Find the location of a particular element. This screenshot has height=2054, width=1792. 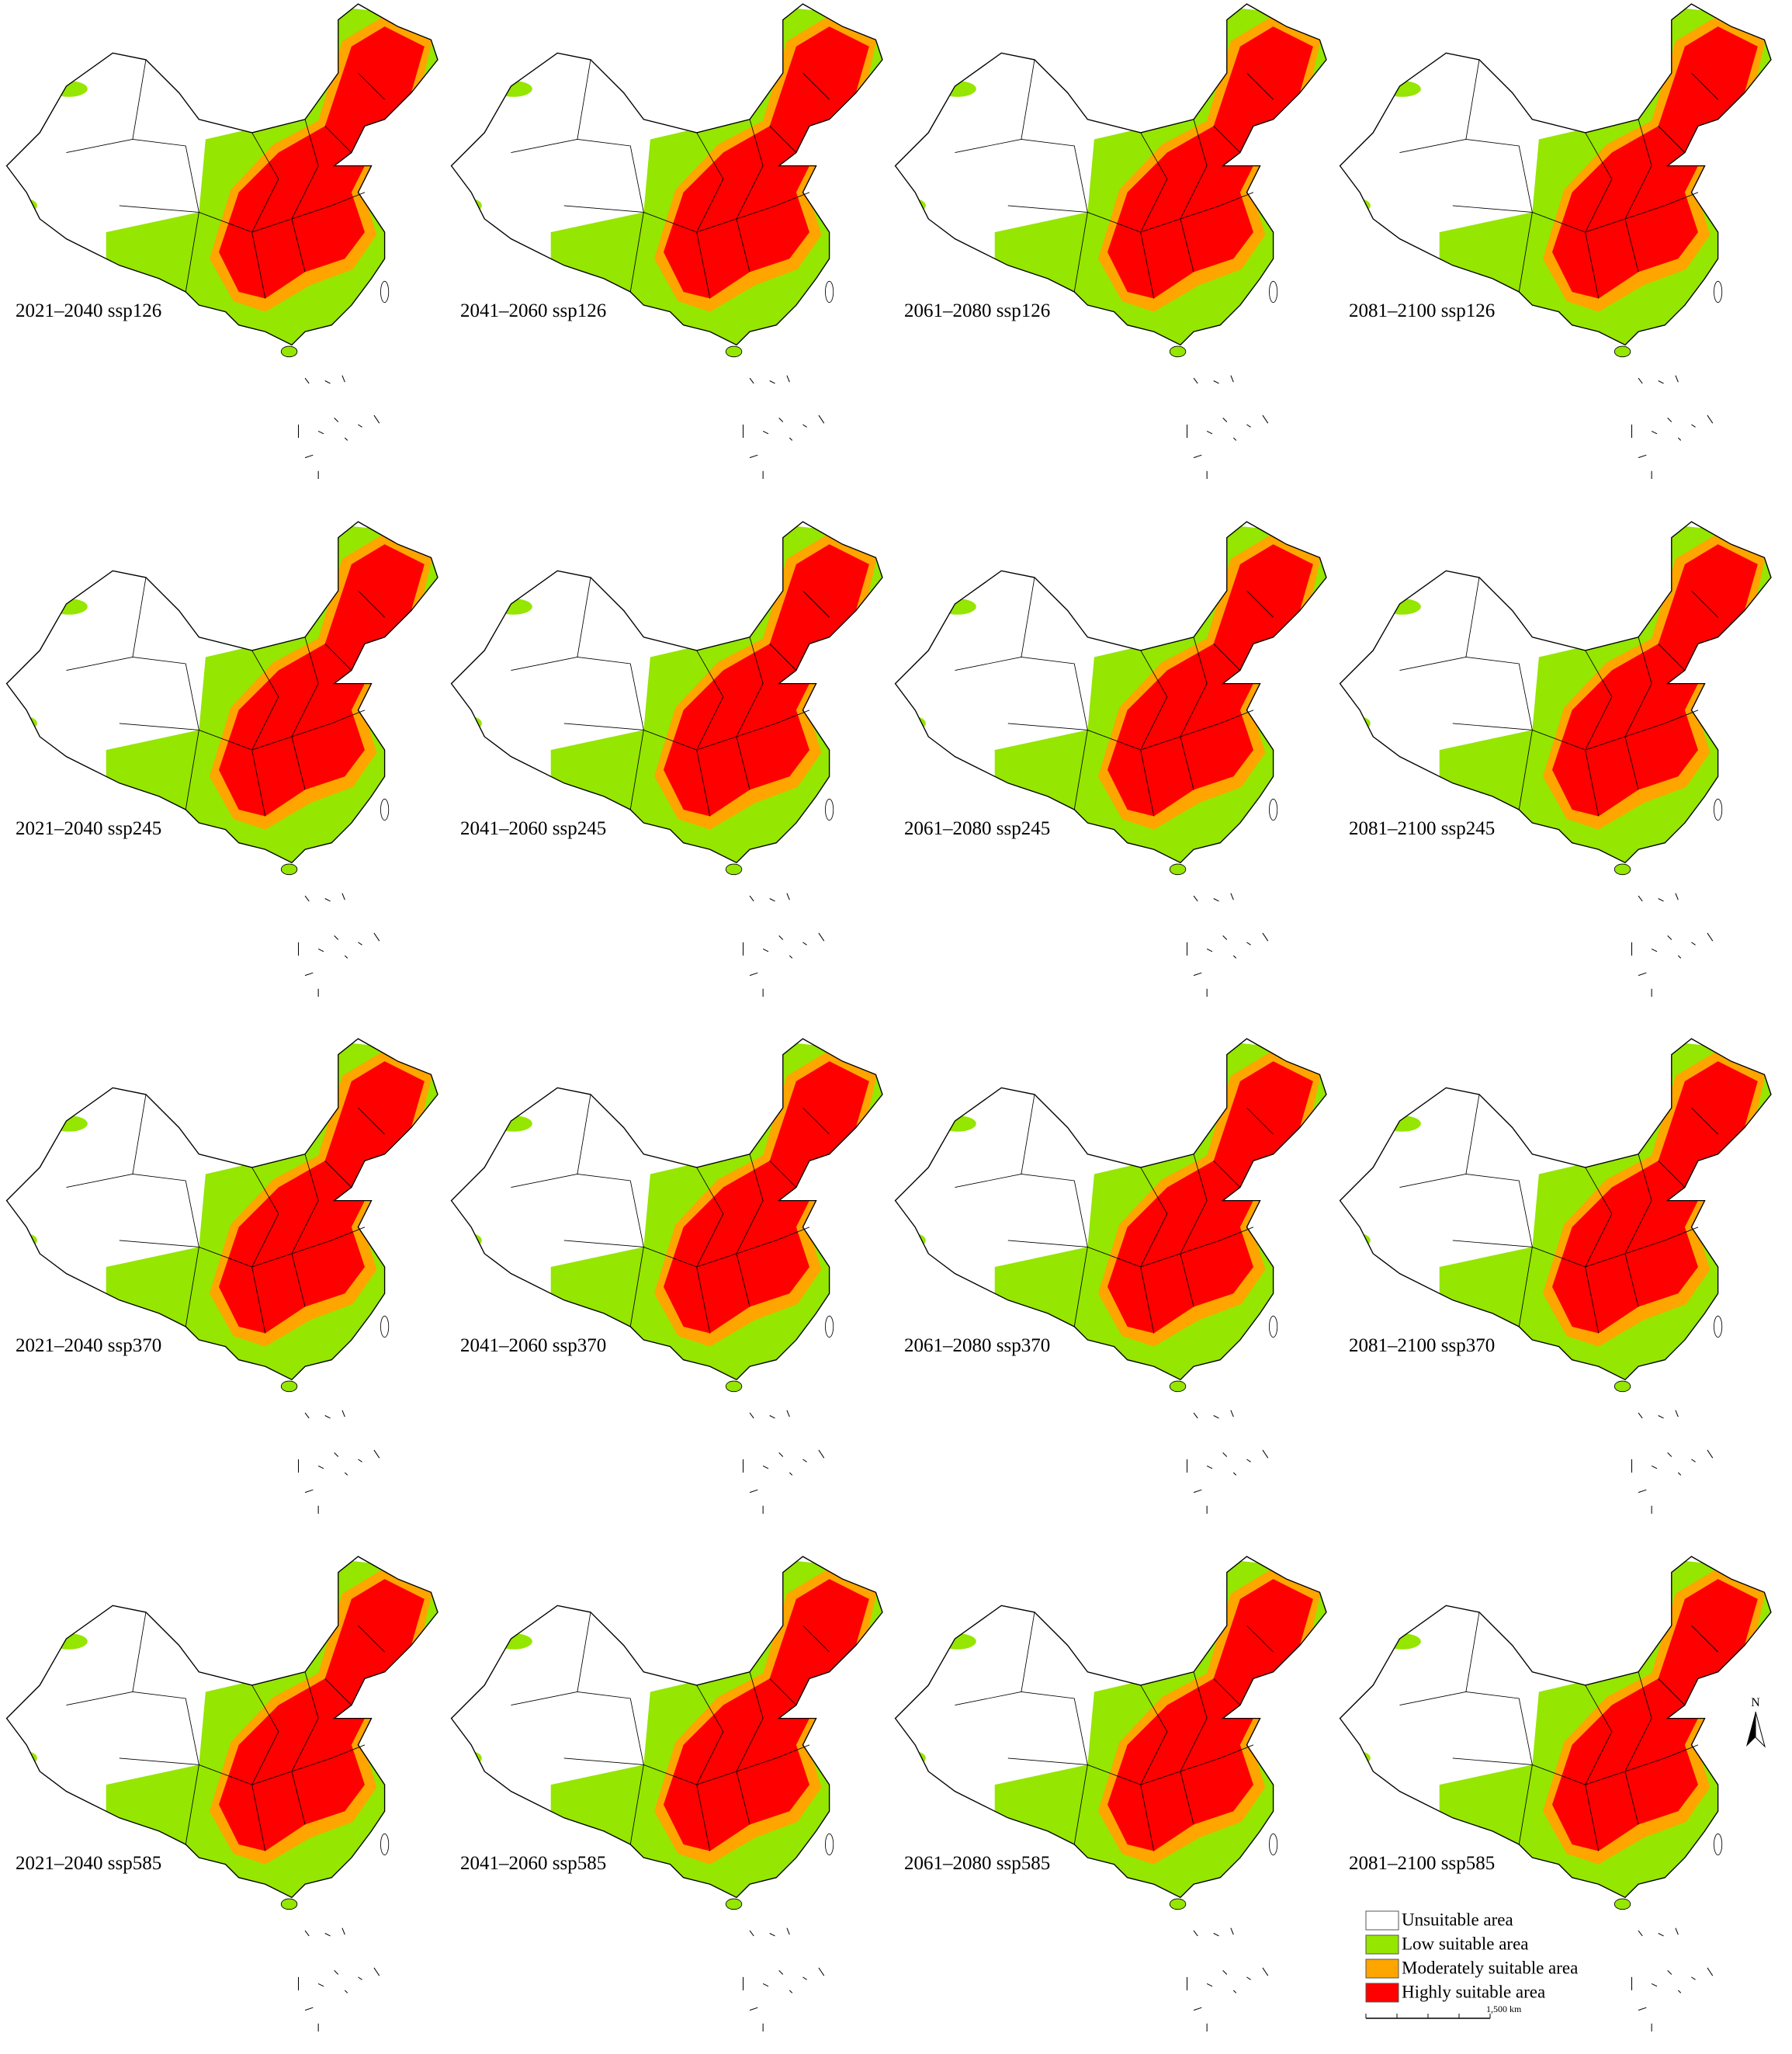

panel-label: 2061–2080 ssp245 is located at coordinates (977, 828).